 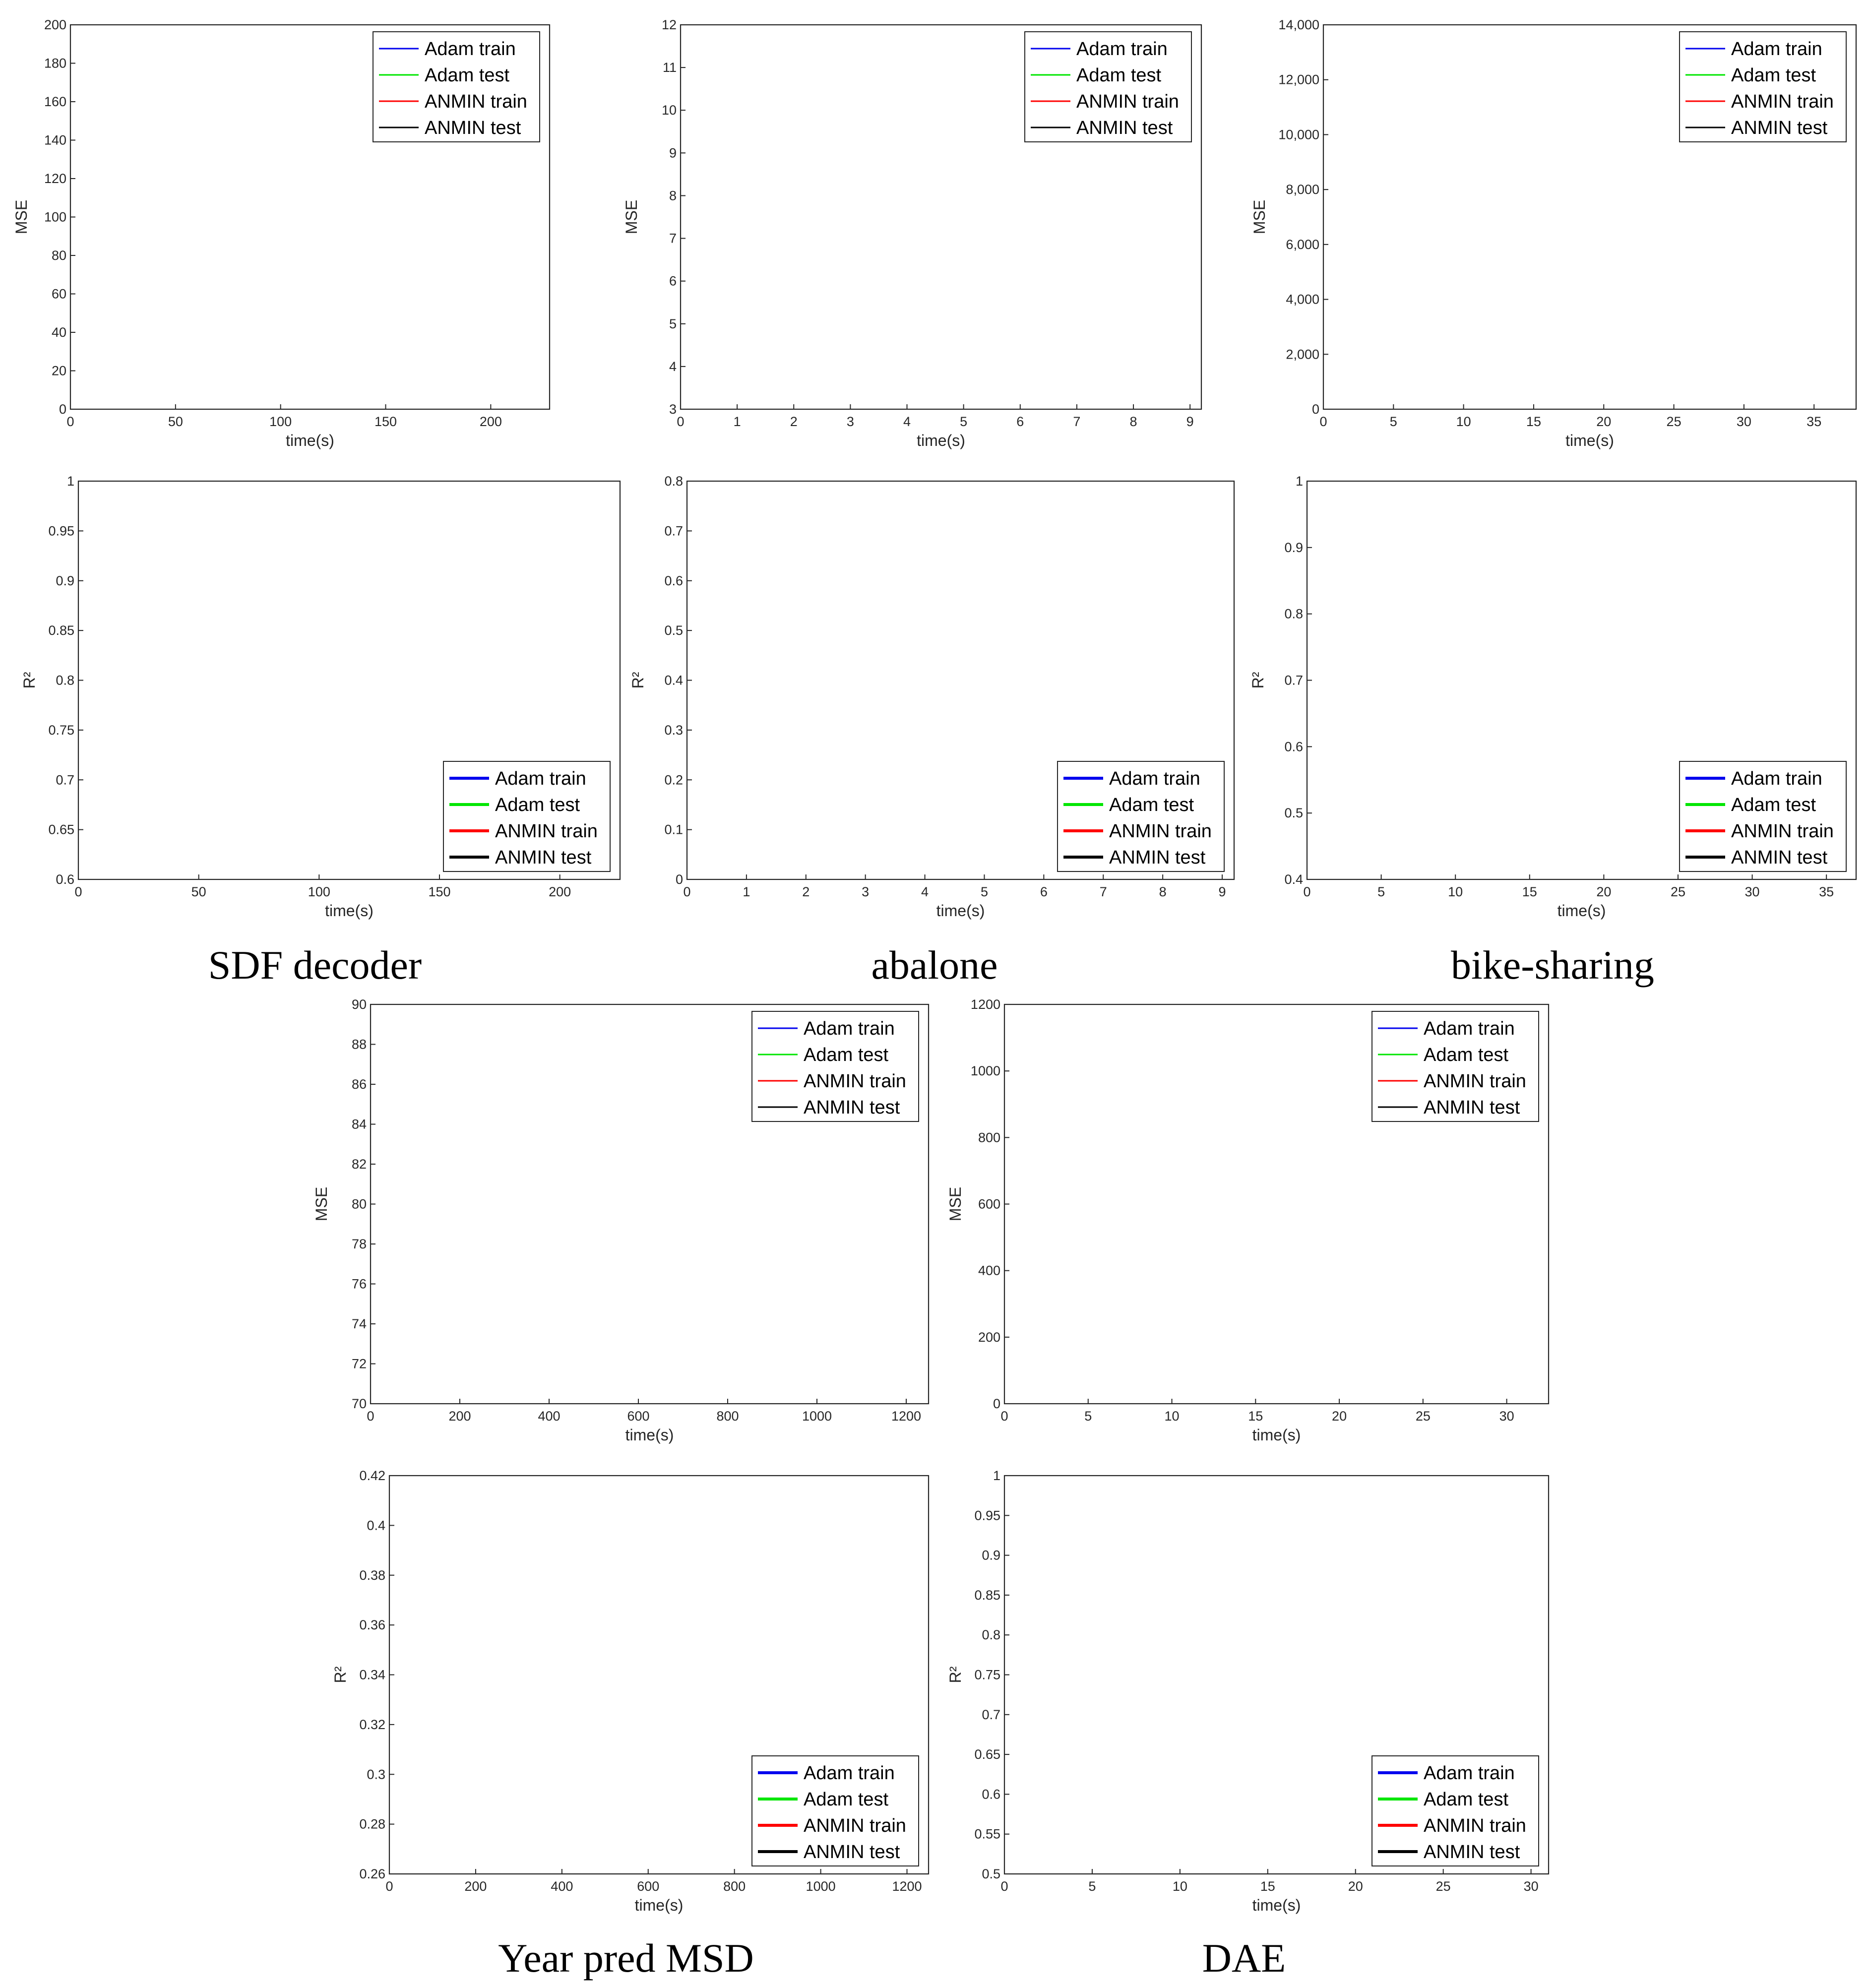 I want to click on y-tick-label: 0.85, so click(x=61, y=631).